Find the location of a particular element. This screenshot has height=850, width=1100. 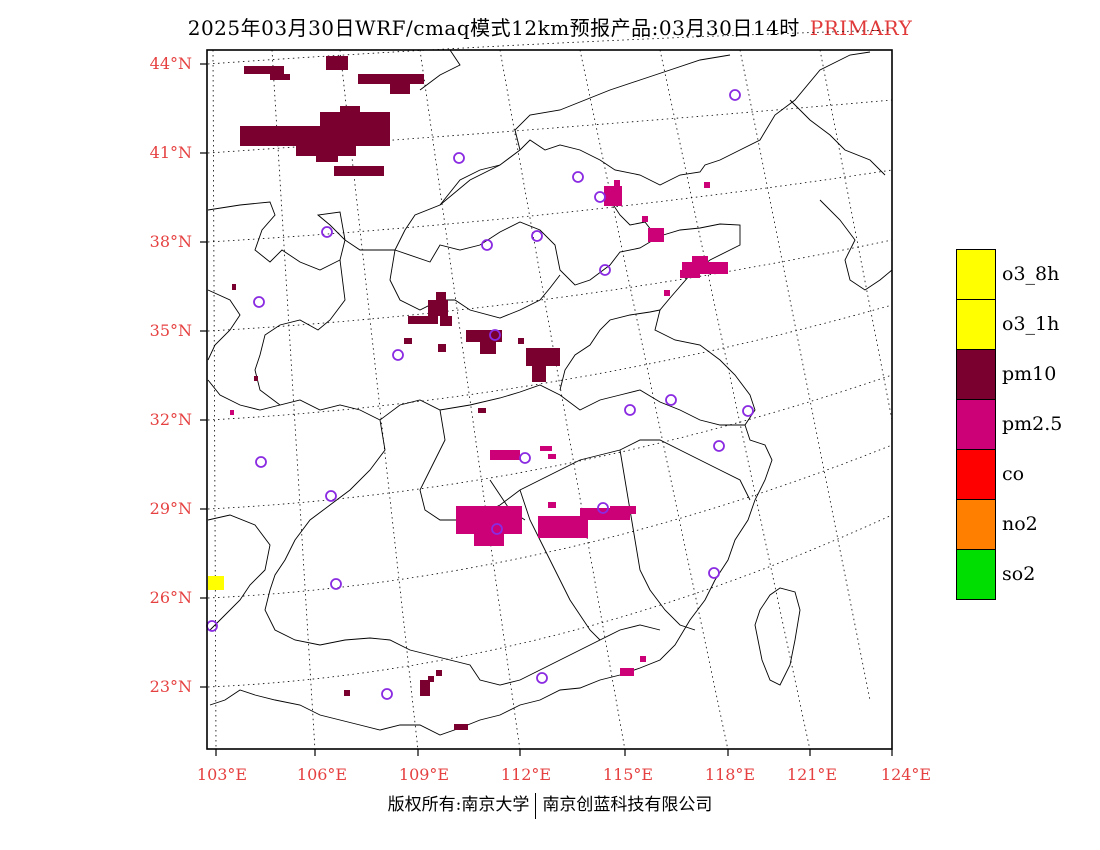

lon-label-124: 124°E is located at coordinates (906, 774).